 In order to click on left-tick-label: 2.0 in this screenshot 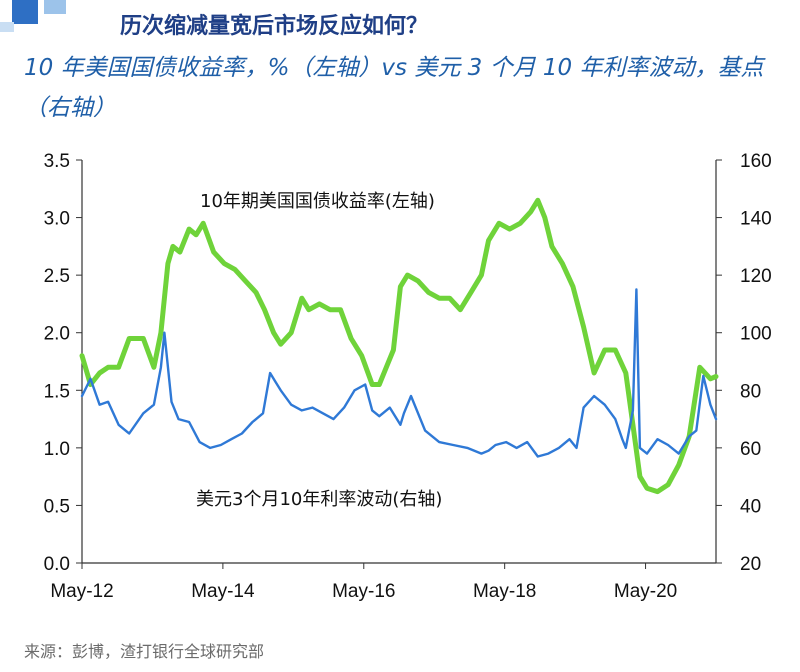, I will do `click(57, 334)`.